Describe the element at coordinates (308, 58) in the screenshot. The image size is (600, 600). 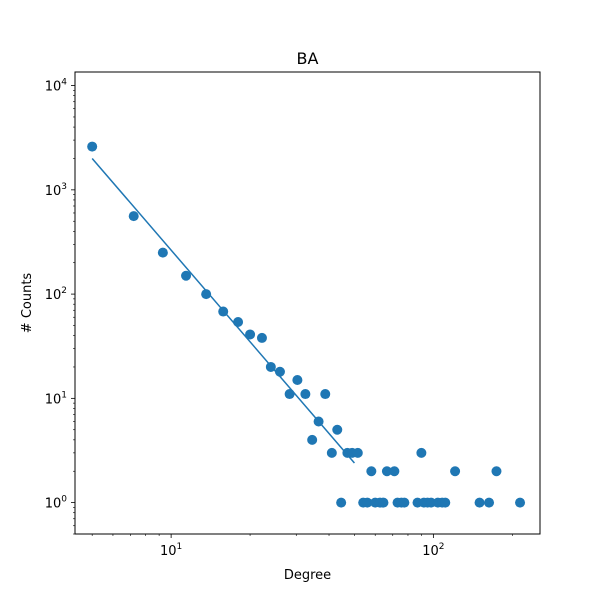
I see `chart-title: BA` at that location.